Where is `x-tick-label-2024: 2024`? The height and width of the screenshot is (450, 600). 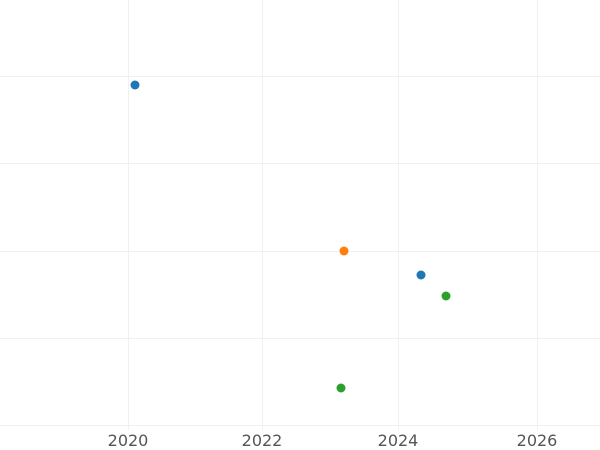 x-tick-label-2024: 2024 is located at coordinates (398, 440).